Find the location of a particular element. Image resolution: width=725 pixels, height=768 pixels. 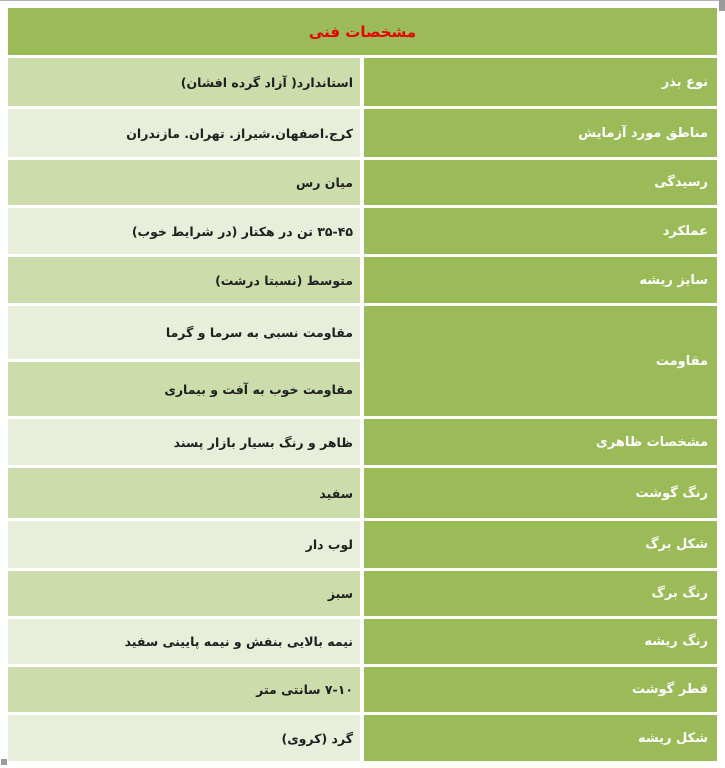

table-row: شکل برگ لوب دار is located at coordinates (362, 544).